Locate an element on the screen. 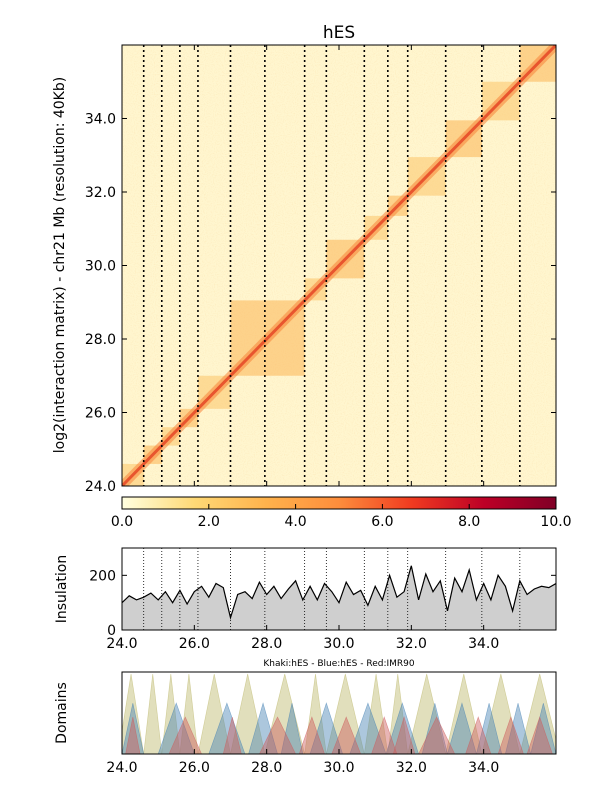  colorbar: 0.0 2.0 4.0 6.0 8.0 10.0 is located at coordinates (341, 513).